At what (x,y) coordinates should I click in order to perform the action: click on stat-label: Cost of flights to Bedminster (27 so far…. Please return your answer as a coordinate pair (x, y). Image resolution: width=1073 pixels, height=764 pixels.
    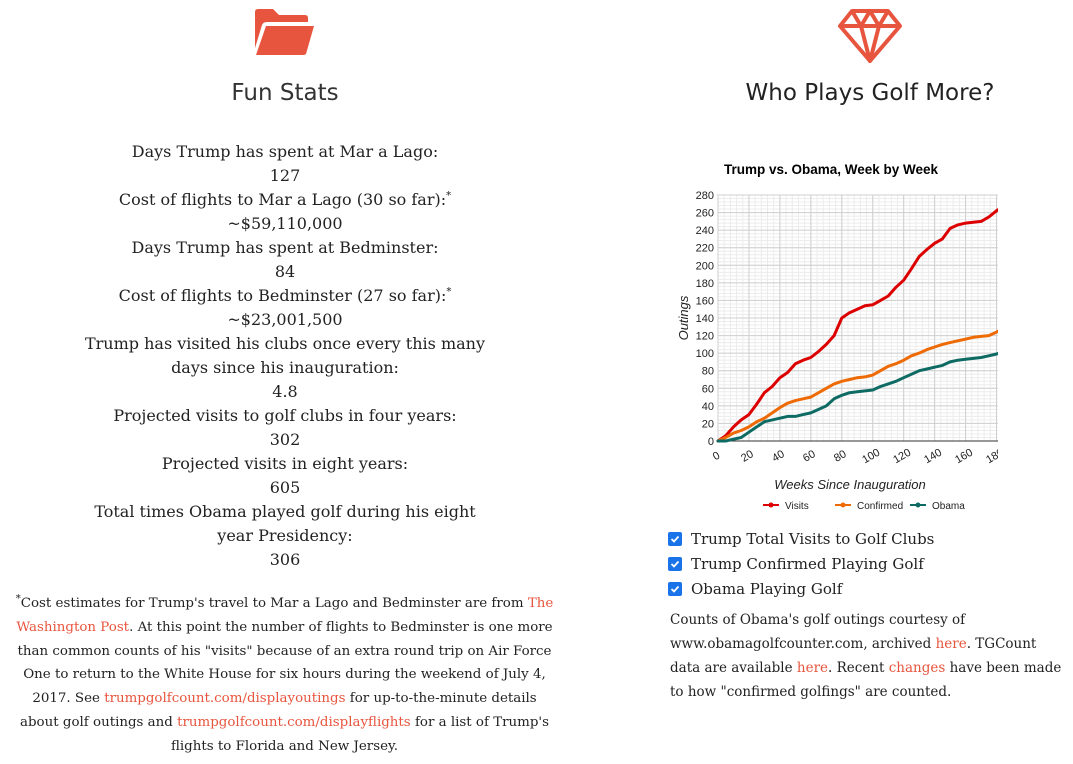
    Looking at the image, I should click on (285, 295).